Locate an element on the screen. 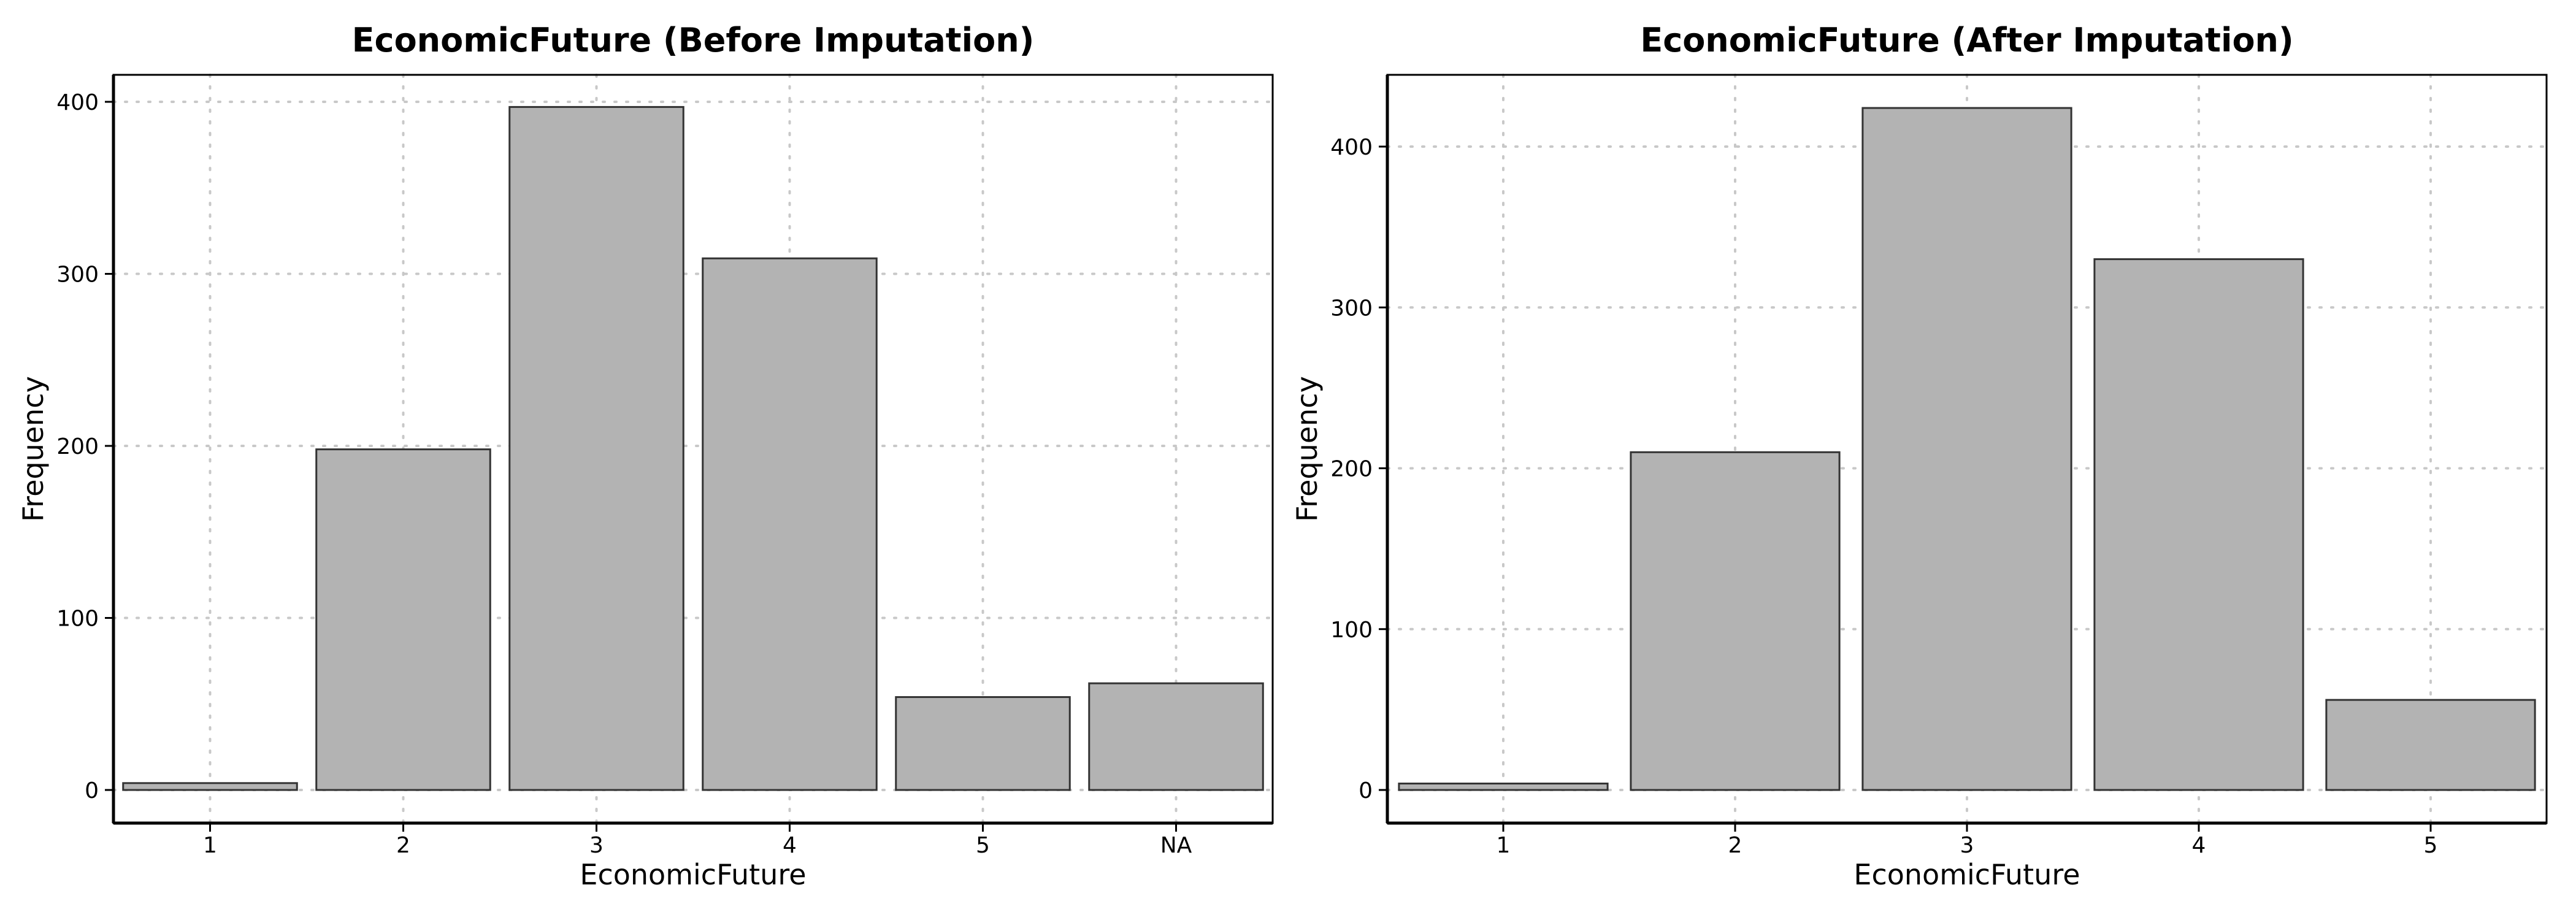 This screenshot has width=2576, height=920. before-x-tick-label: 3 is located at coordinates (596, 845).